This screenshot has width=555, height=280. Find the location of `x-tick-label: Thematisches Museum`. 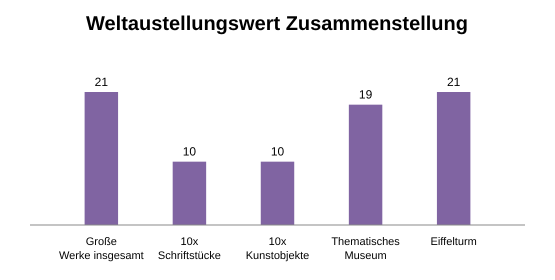

x-tick-label: Thematisches Museum is located at coordinates (365, 249).